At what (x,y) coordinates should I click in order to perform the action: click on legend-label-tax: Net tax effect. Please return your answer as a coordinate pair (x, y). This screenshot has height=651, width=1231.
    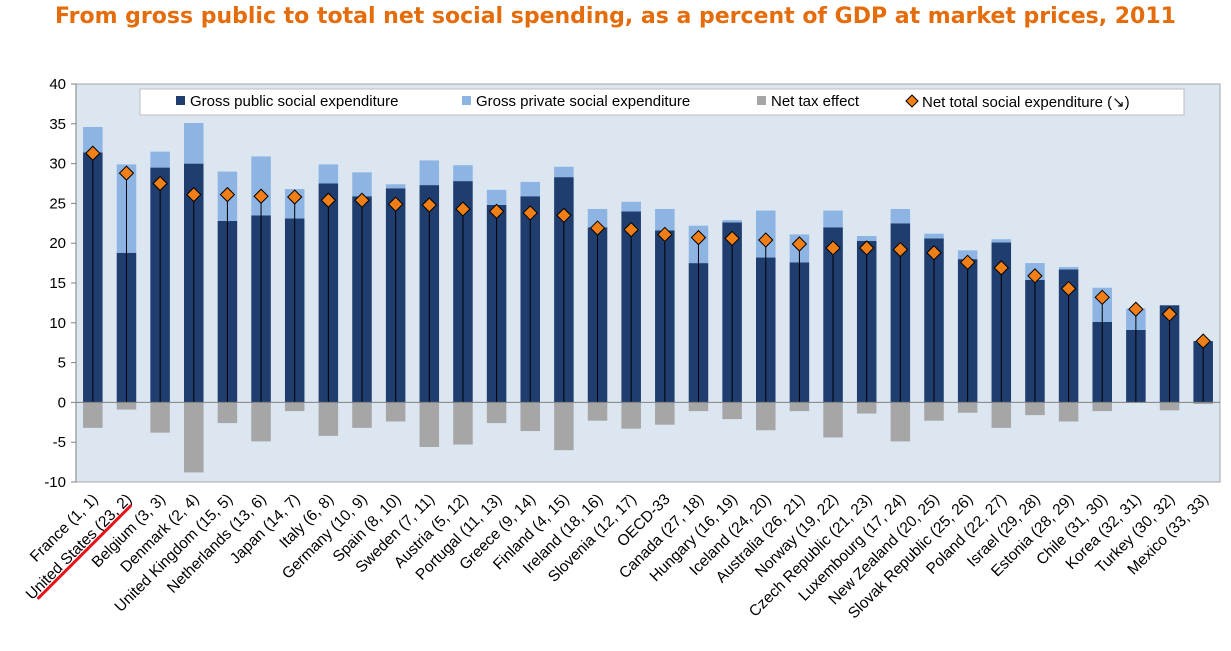
    Looking at the image, I should click on (815, 101).